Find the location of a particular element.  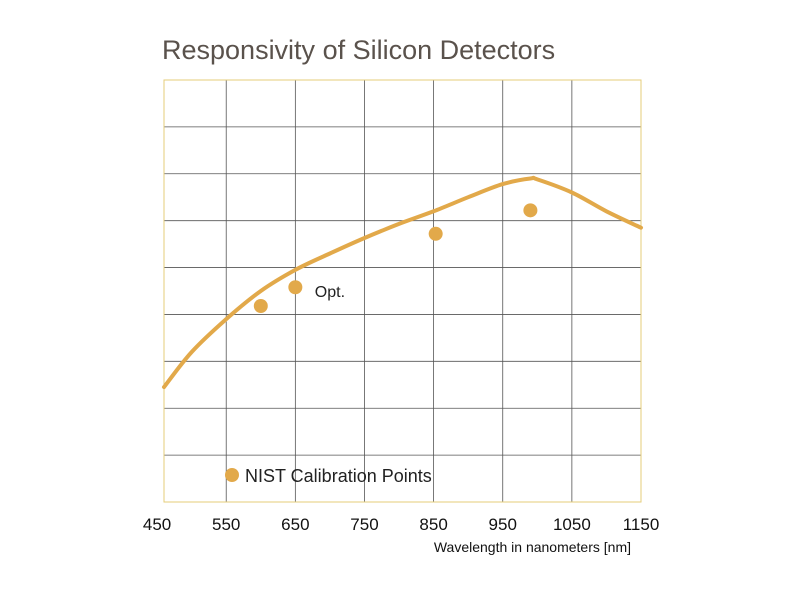

legend-label: NIST Calibration Points is located at coordinates (338, 476).